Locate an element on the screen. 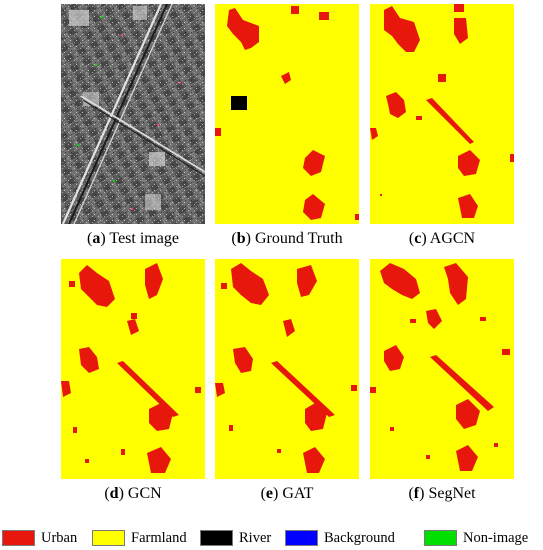  caption-f-label: SegNet is located at coordinates (450, 493).